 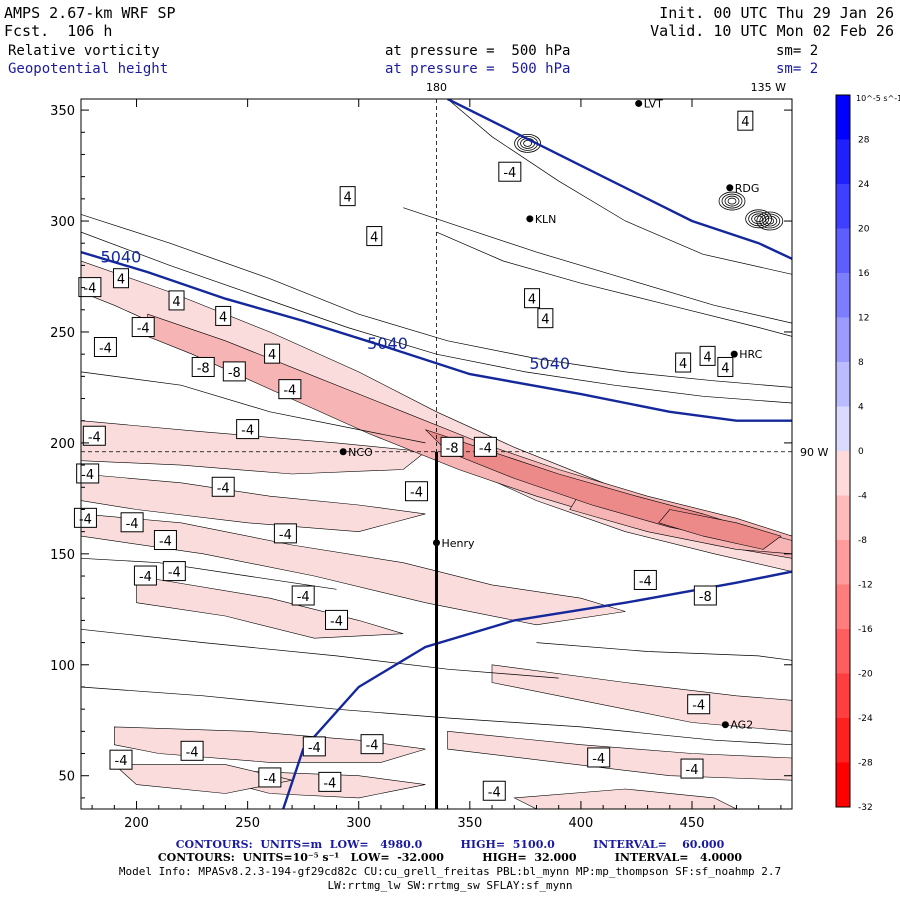 I want to click on contour-label-16: -8, so click(x=203, y=366).